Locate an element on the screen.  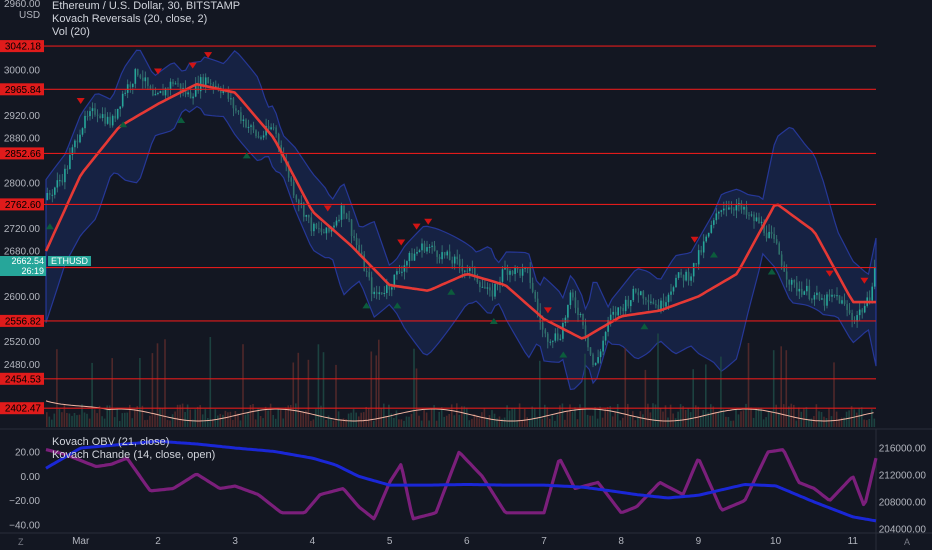
level-label: 2402.47 is located at coordinates (23, 409).